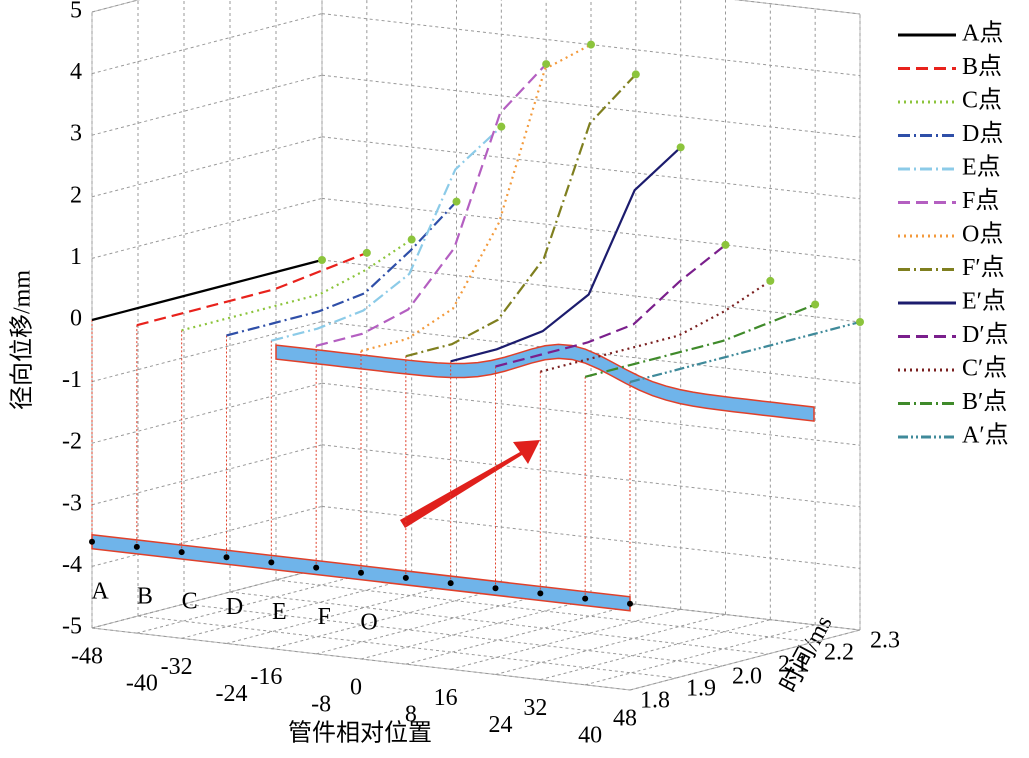 The image size is (1029, 758). What do you see at coordinates (76, 134) in the screenshot?
I see `z-tick-label: 3` at bounding box center [76, 134].